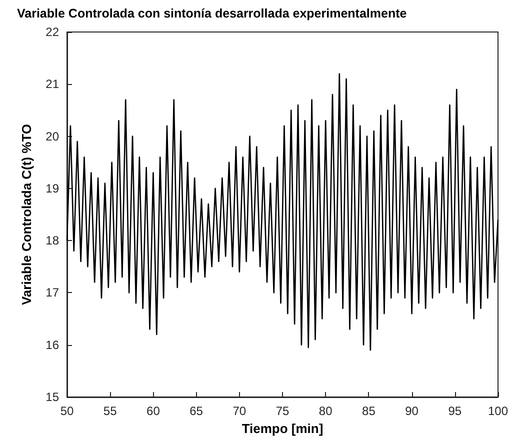  Describe the element at coordinates (412, 411) in the screenshot. I see `x-tick-label: 90` at that location.